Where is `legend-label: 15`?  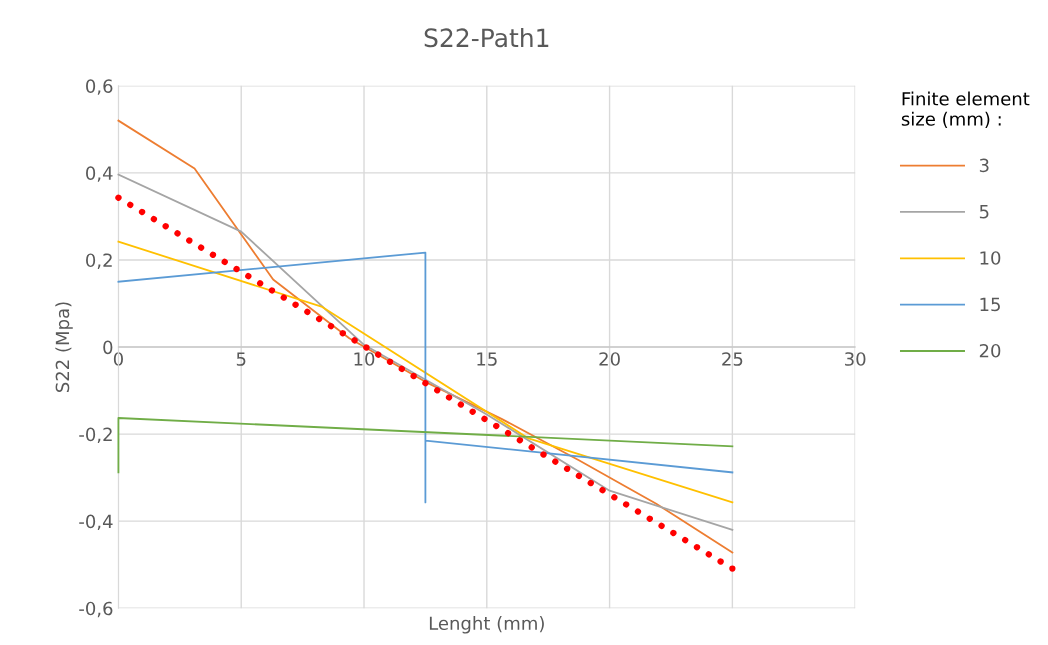 legend-label: 15 is located at coordinates (990, 304).